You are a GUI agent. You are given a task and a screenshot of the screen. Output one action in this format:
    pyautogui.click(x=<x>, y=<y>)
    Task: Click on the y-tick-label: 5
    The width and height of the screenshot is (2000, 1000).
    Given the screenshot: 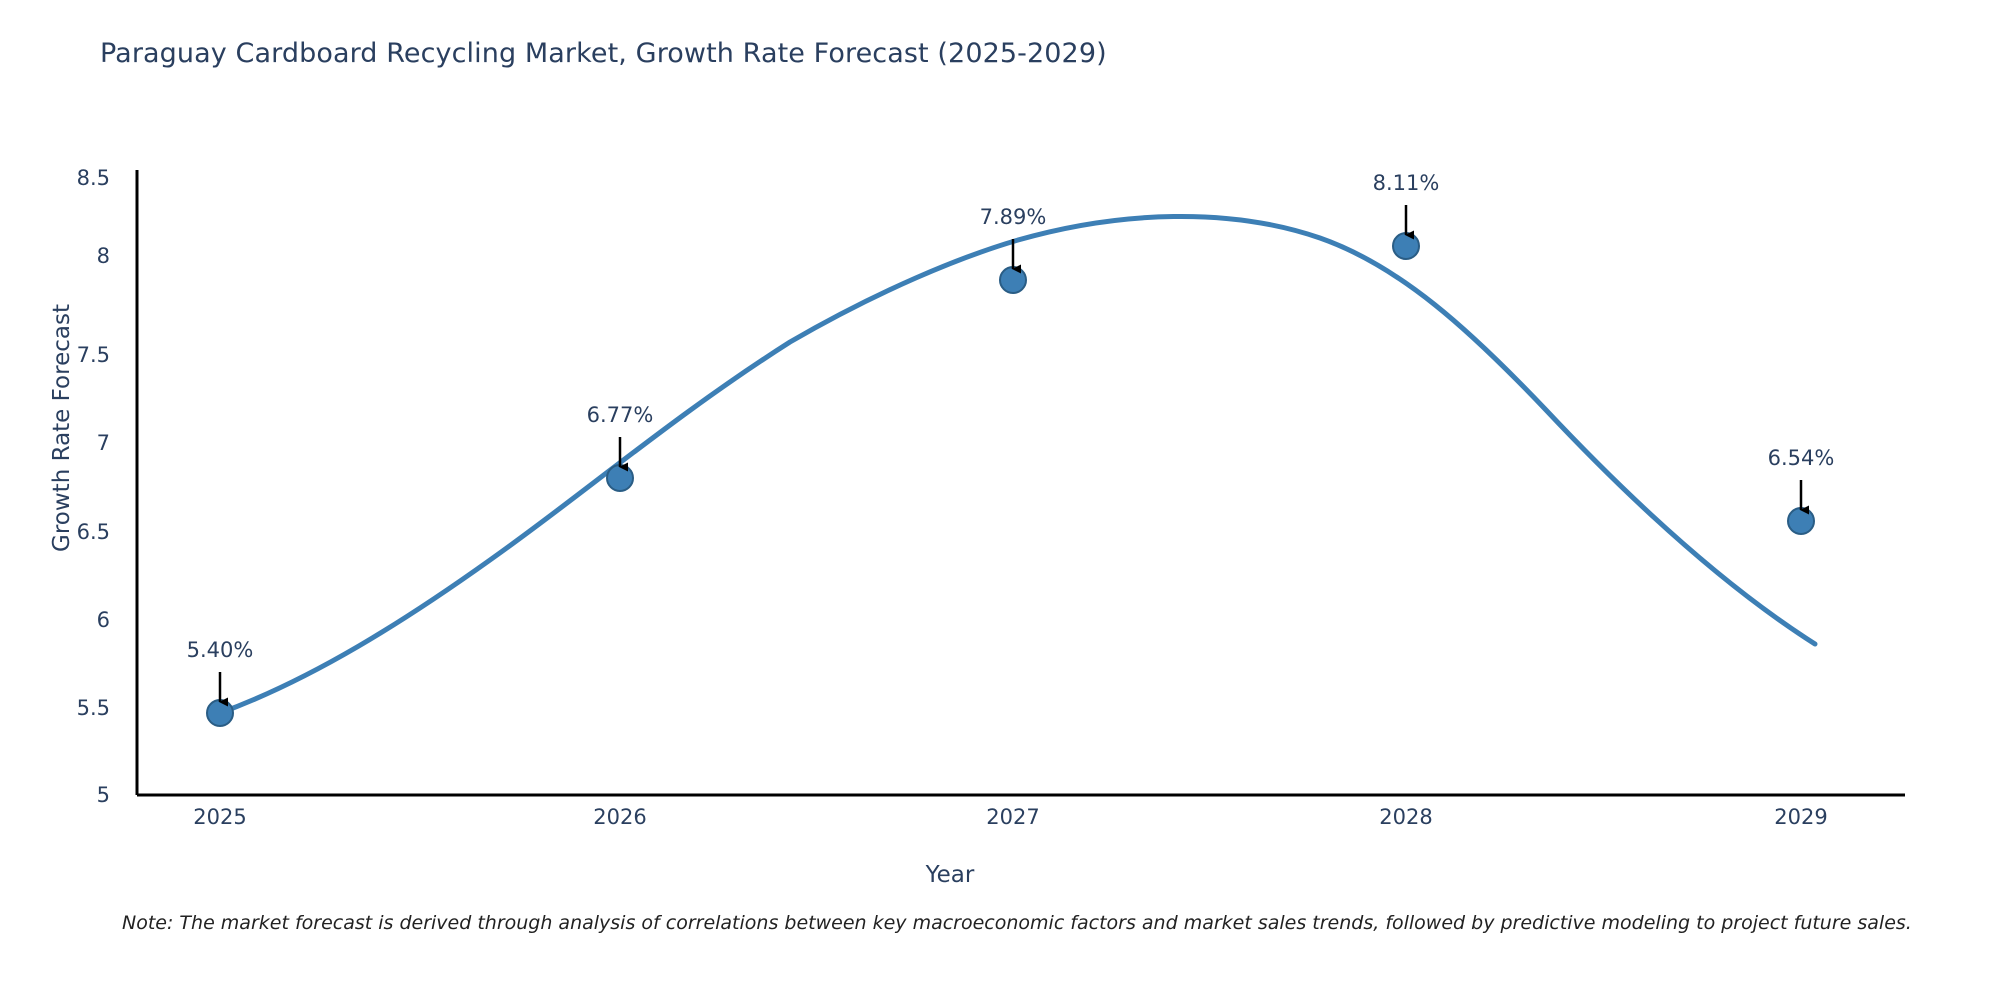 What is the action you would take?
    pyautogui.click(x=103, y=795)
    